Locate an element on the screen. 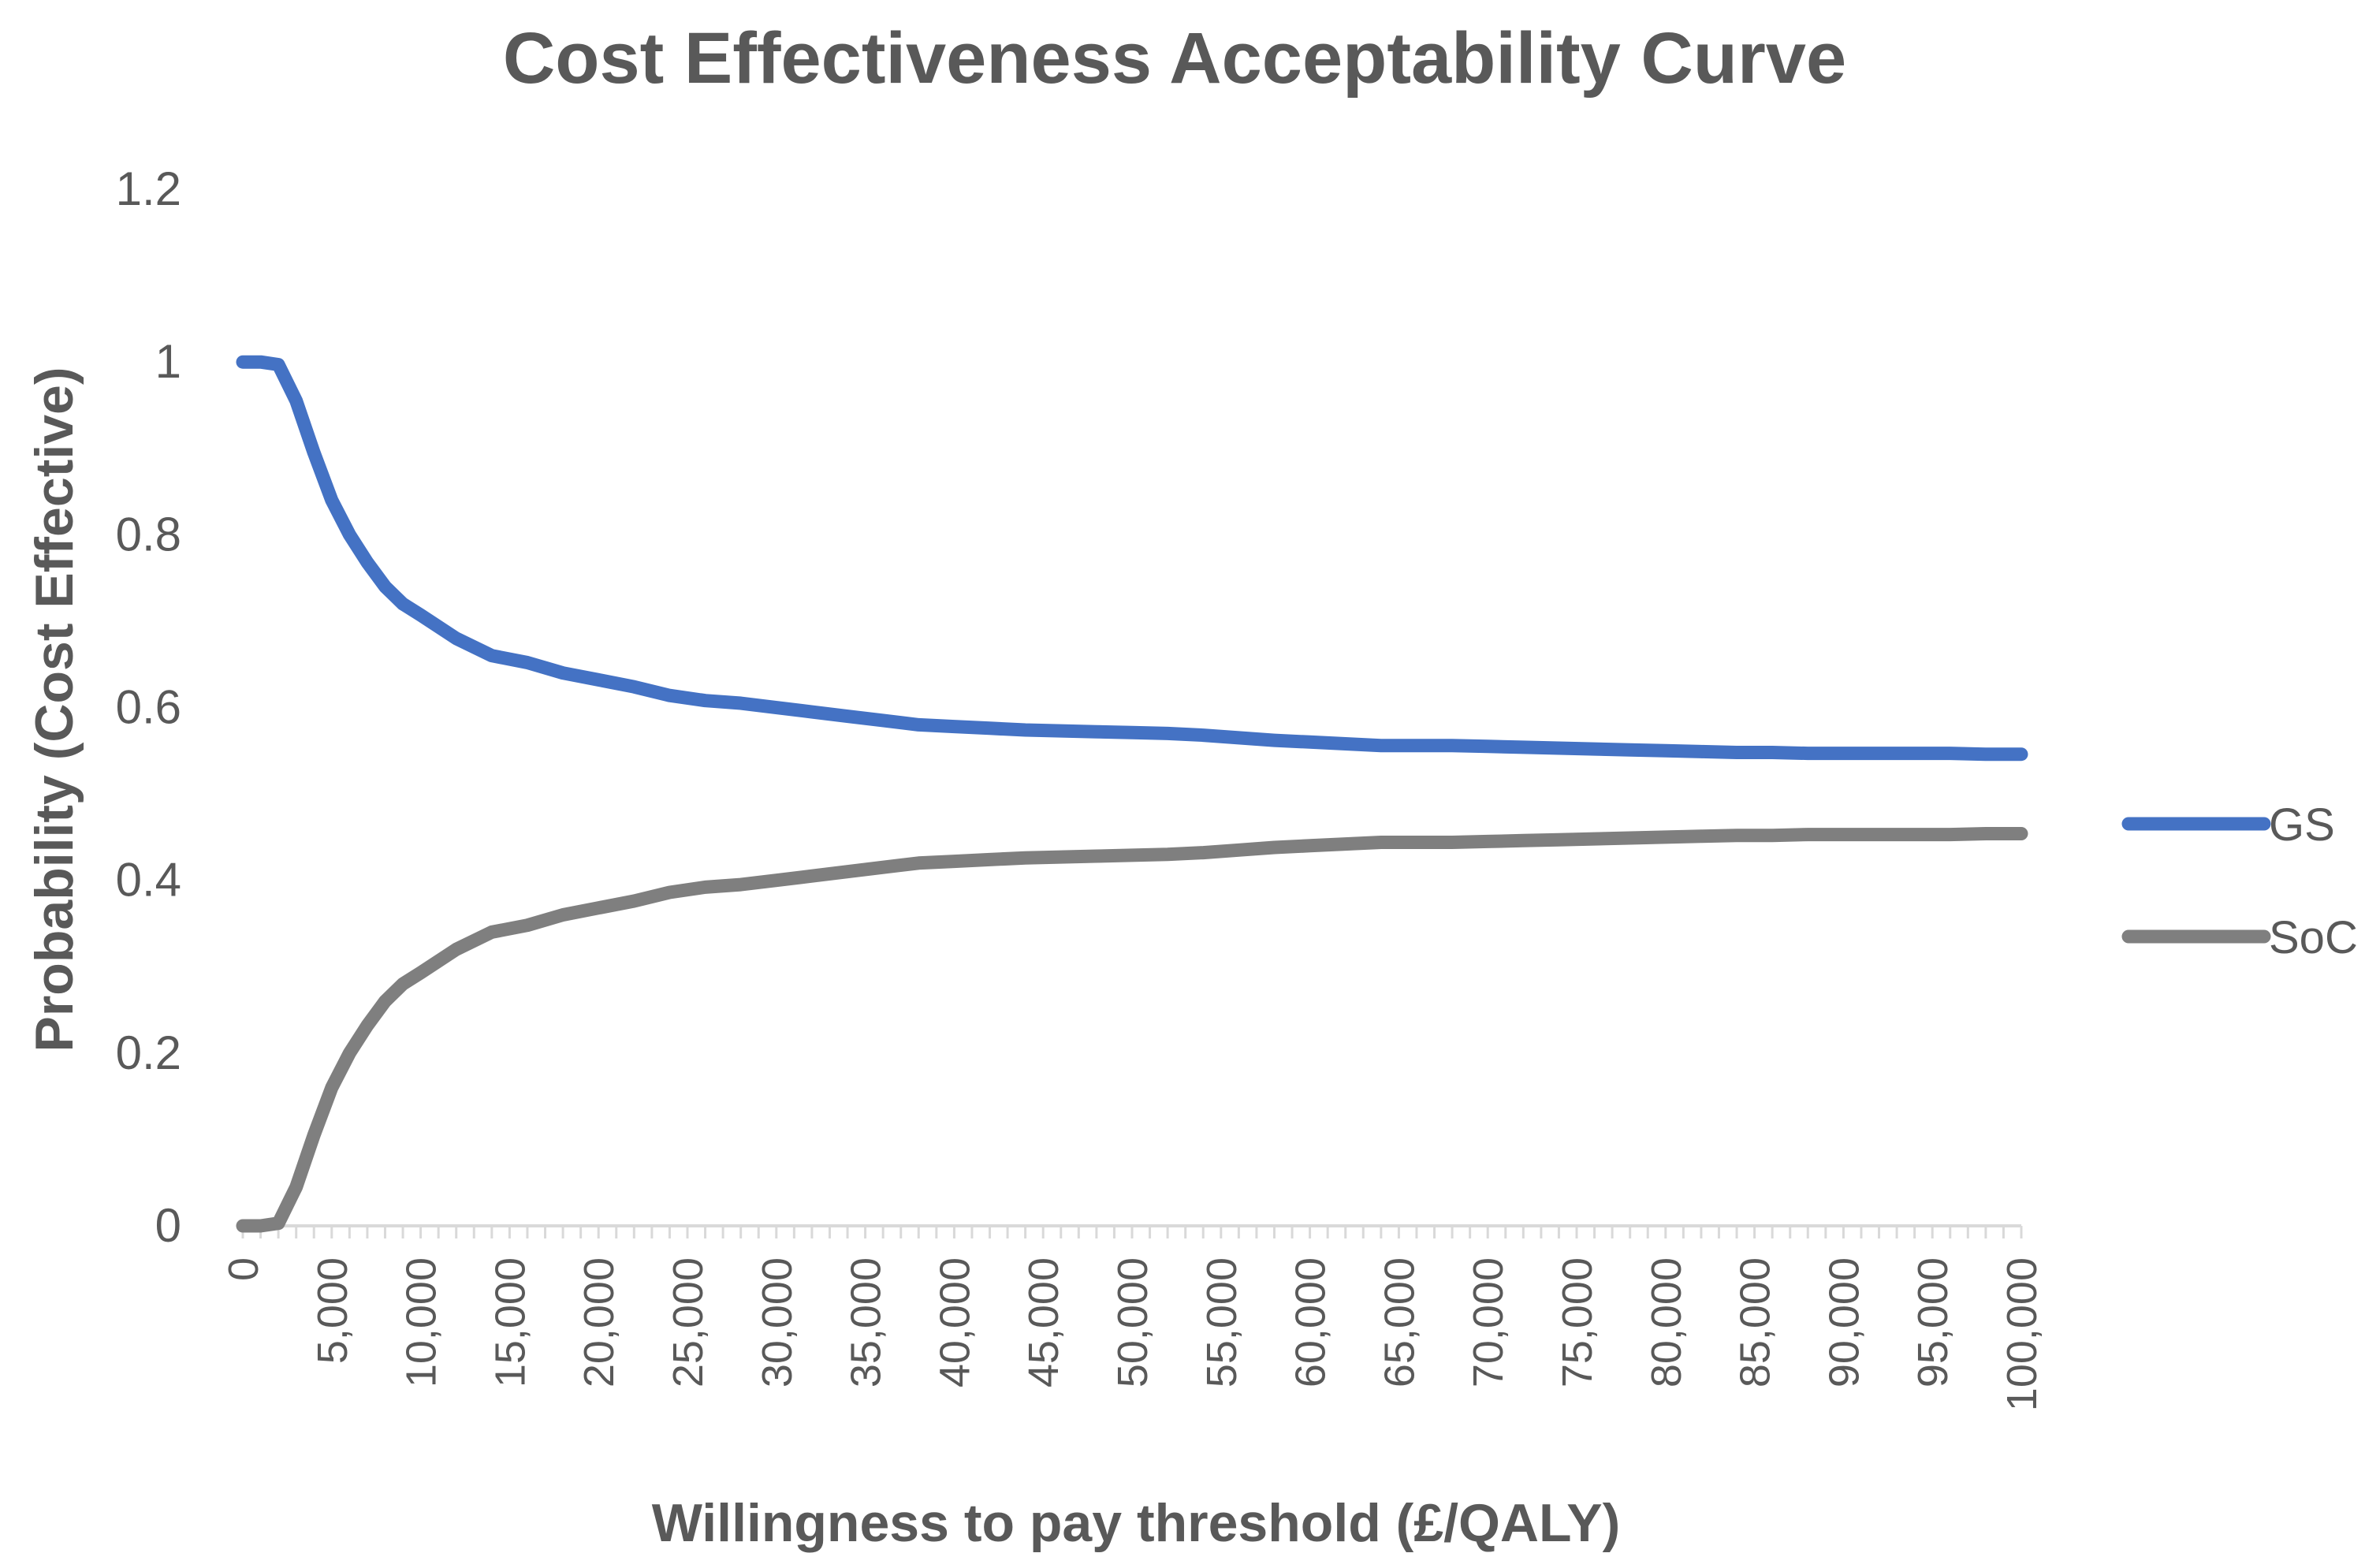 This screenshot has width=2365, height=1568. x-tick-label: 5,000 is located at coordinates (332, 1310).